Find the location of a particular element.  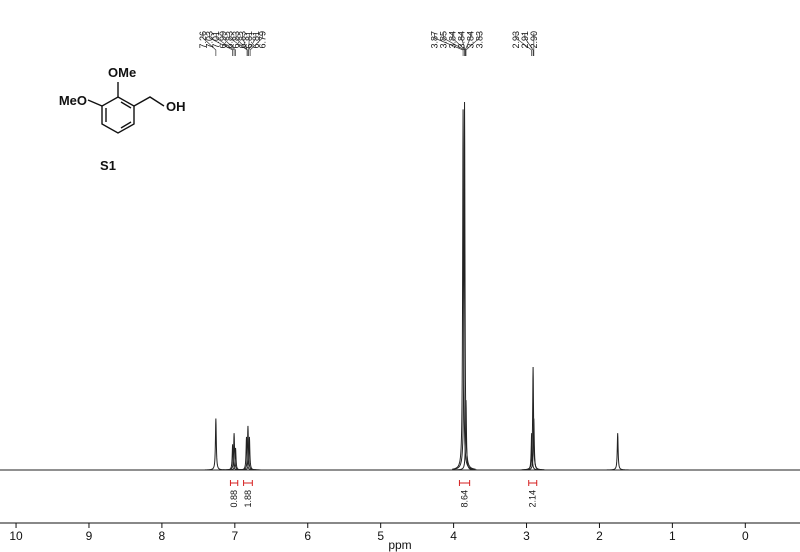

peak-label: 6.99 is located at coordinates (223, 40).